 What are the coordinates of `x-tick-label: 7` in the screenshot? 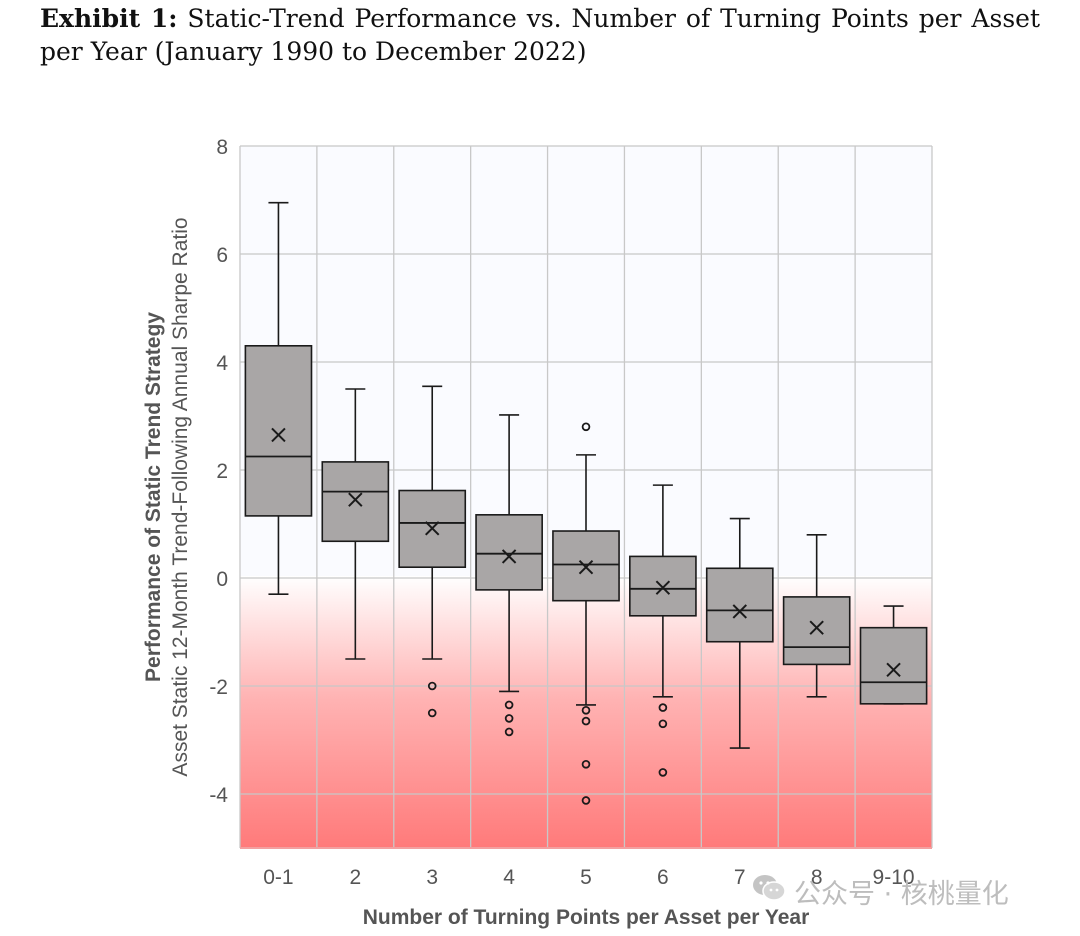 It's located at (740, 877).